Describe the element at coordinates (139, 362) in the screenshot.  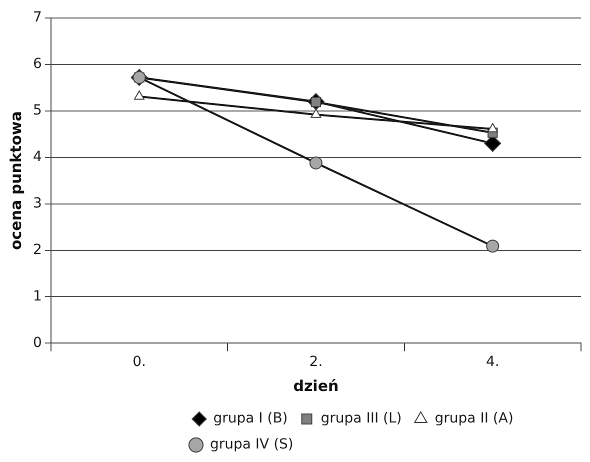
I see `x-tick-label: 0.` at that location.